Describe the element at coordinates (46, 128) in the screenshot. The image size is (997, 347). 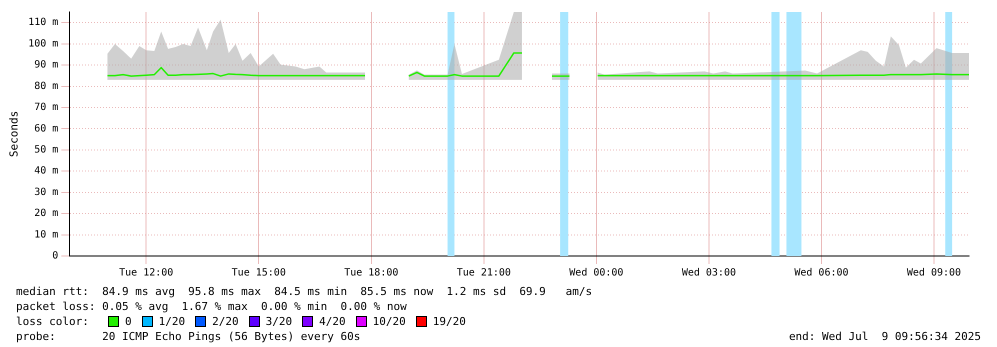
I see `y-tick-label: 60 m` at that location.